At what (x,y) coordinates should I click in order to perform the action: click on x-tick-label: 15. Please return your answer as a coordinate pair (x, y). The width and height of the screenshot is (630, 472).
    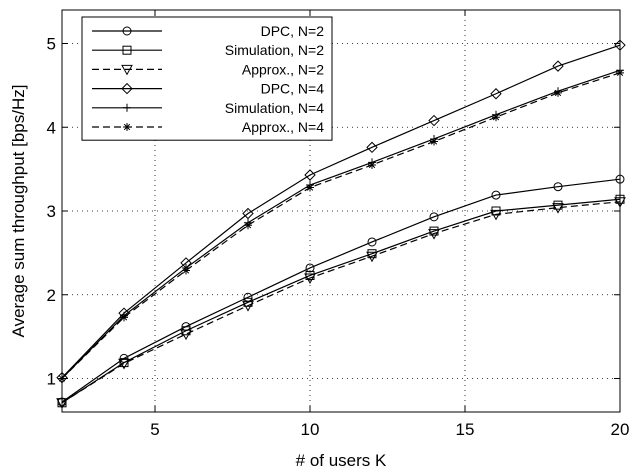
    Looking at the image, I should click on (465, 429).